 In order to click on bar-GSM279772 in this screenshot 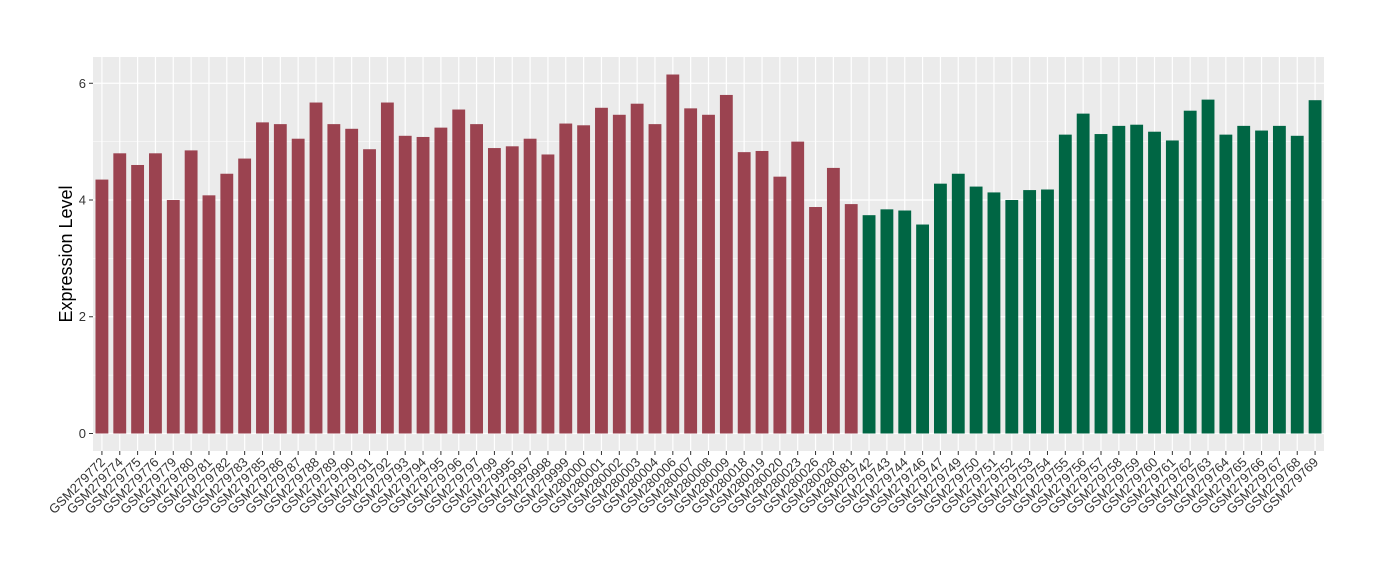, I will do `click(102, 306)`.